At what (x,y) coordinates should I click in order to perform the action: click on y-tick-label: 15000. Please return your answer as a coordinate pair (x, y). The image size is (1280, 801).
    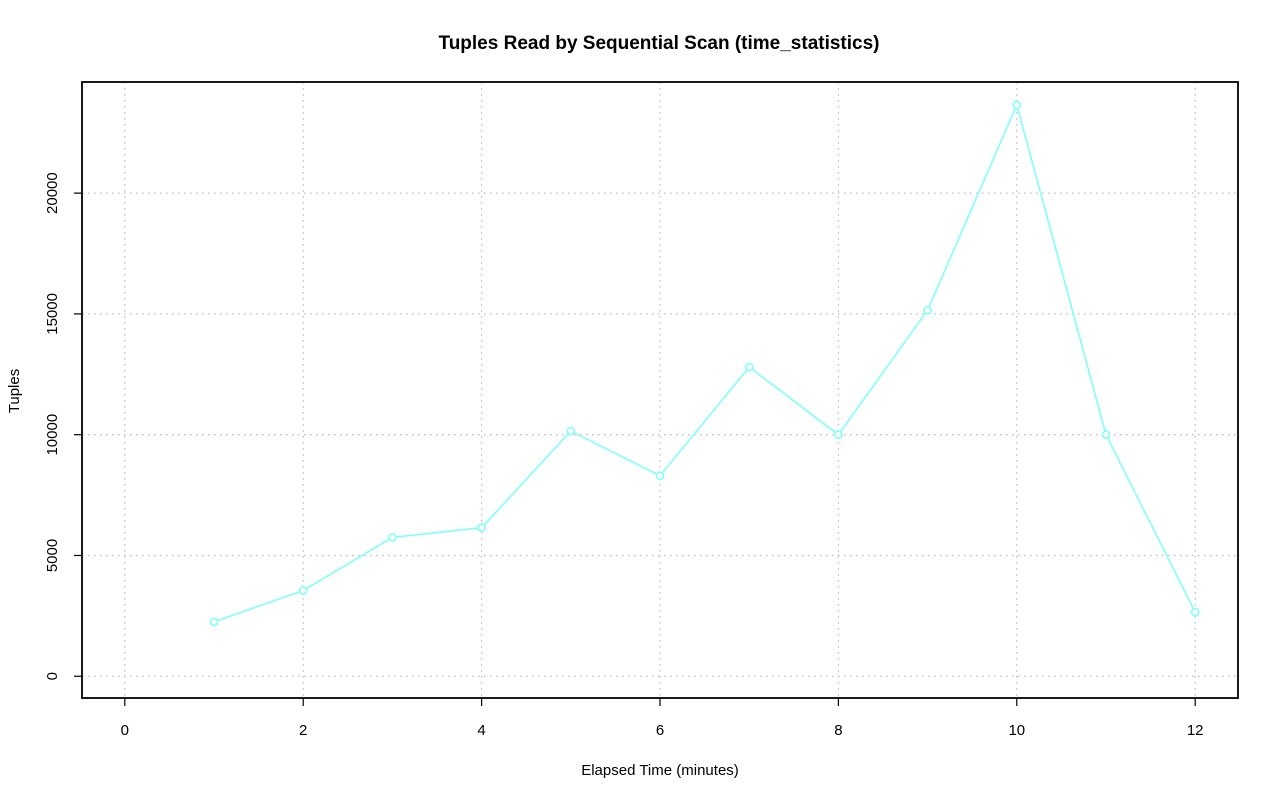
    Looking at the image, I should click on (52, 314).